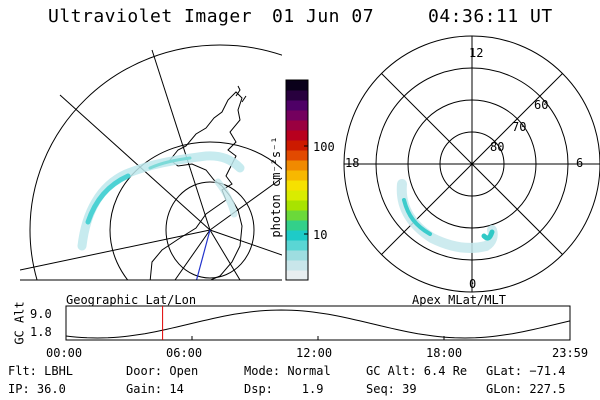 The width and height of the screenshot is (600, 400). I want to click on right-panel-label: Apex MLat/MLT, so click(459, 300).